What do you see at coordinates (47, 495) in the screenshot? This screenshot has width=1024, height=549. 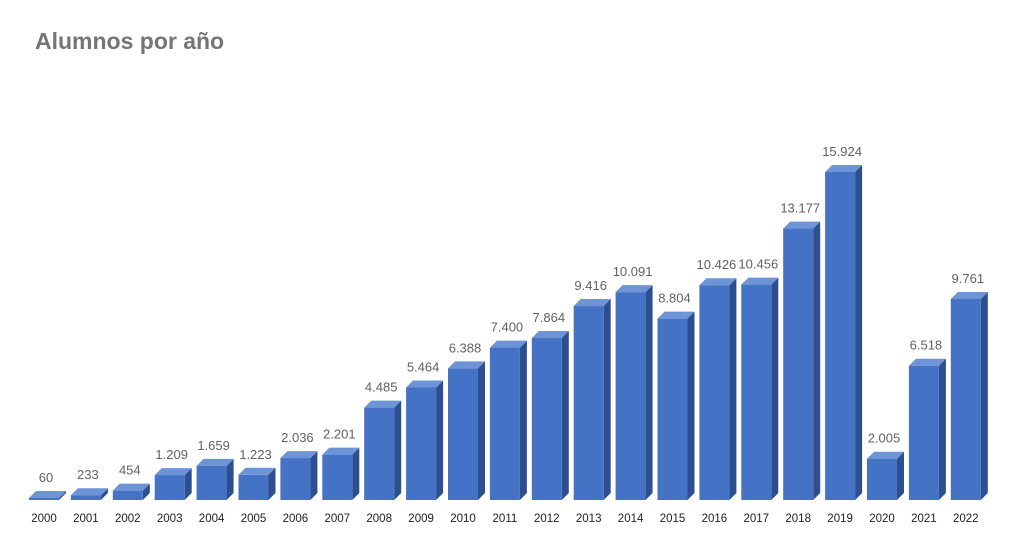 I see `bar-2000` at bounding box center [47, 495].